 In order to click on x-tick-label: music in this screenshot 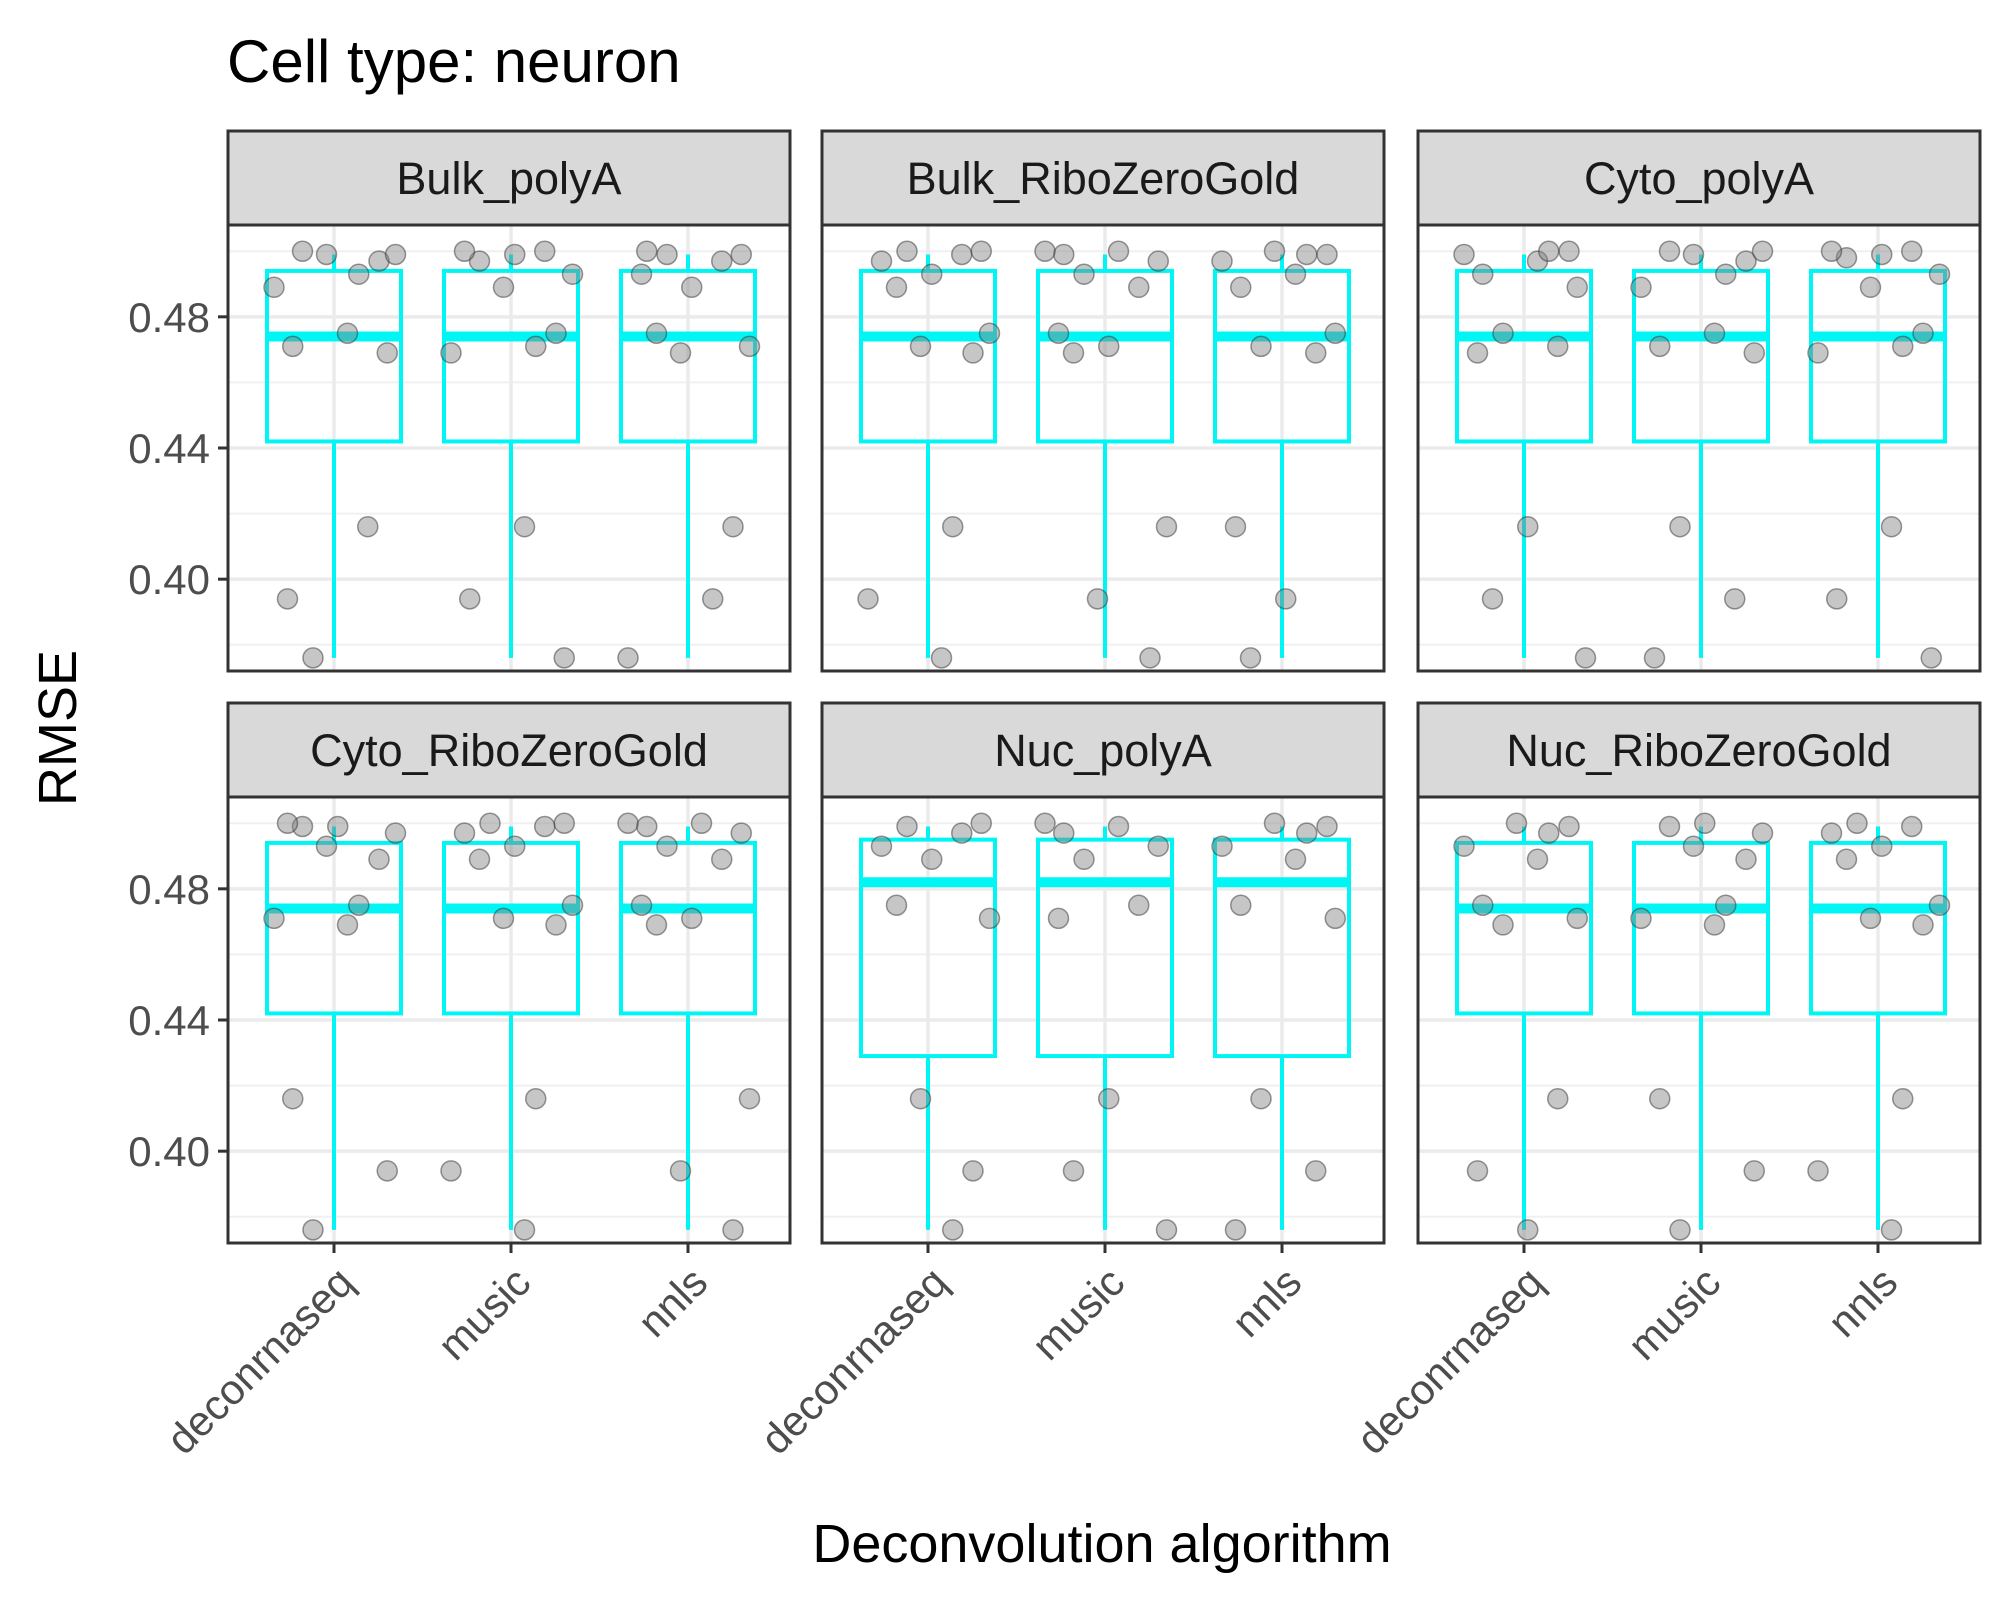, I will do `click(484, 1313)`.